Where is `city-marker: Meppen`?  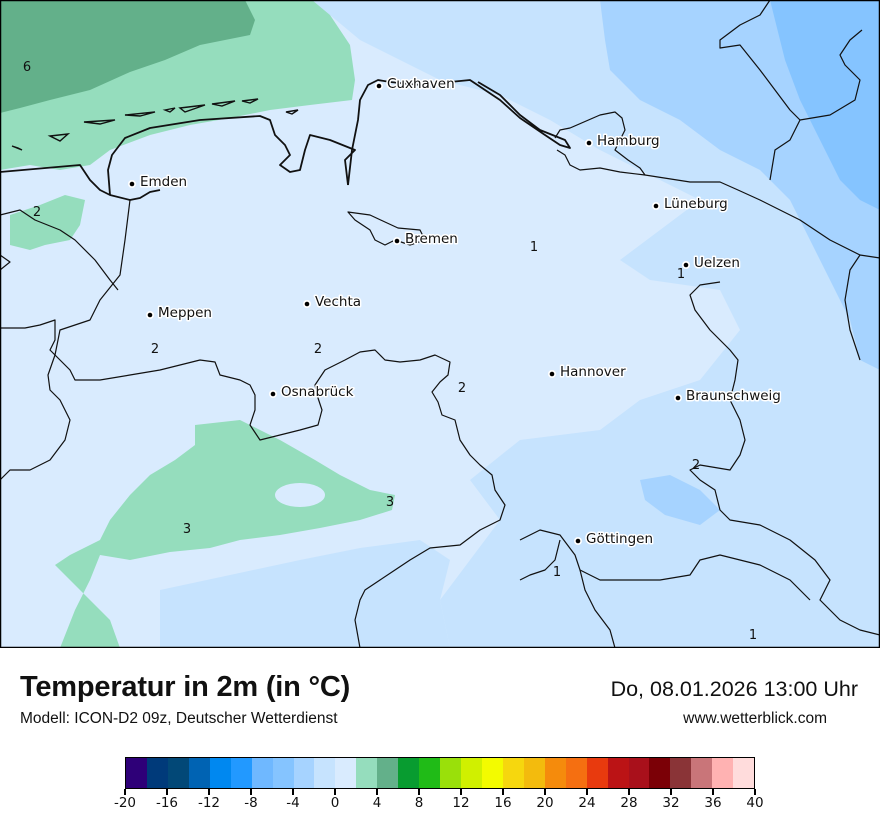
city-marker: Meppen is located at coordinates (179, 313).